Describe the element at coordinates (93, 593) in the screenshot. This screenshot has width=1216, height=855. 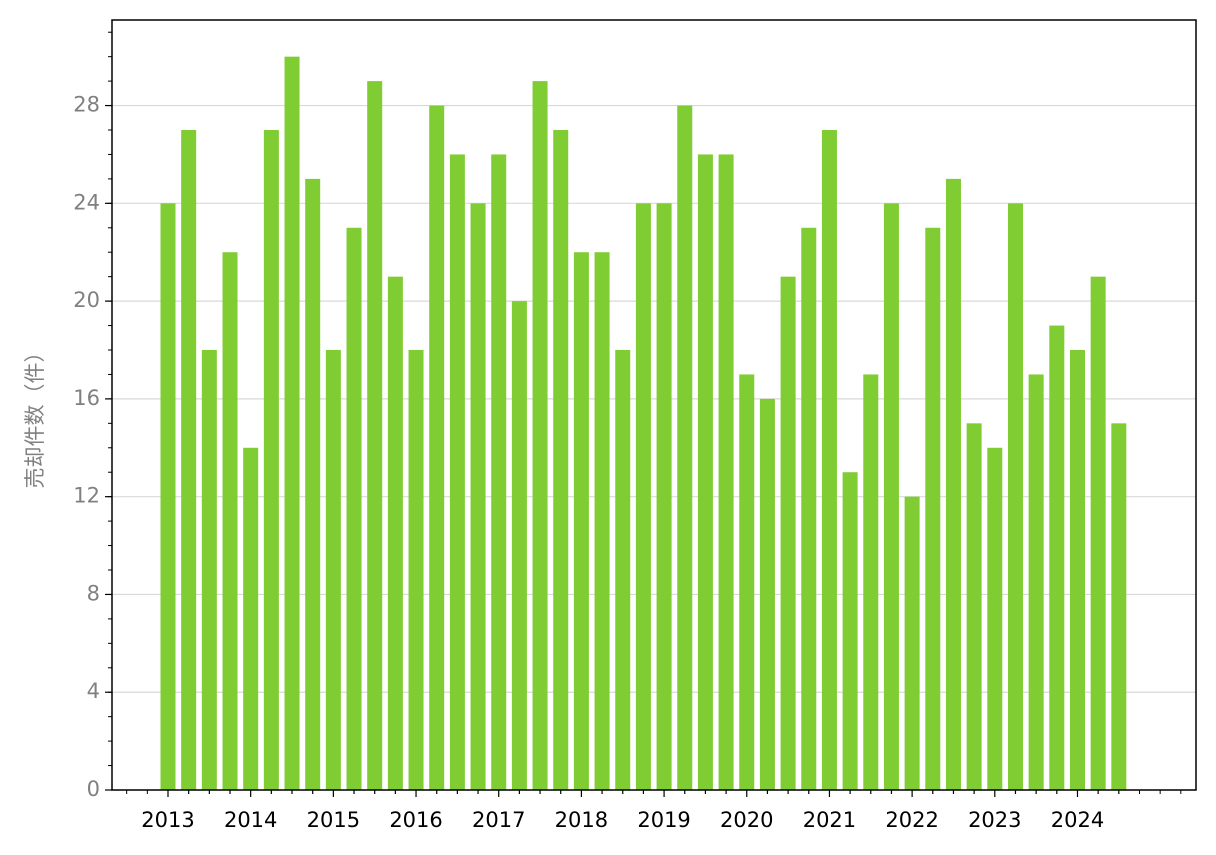
I see `y-tick-label: 8` at that location.